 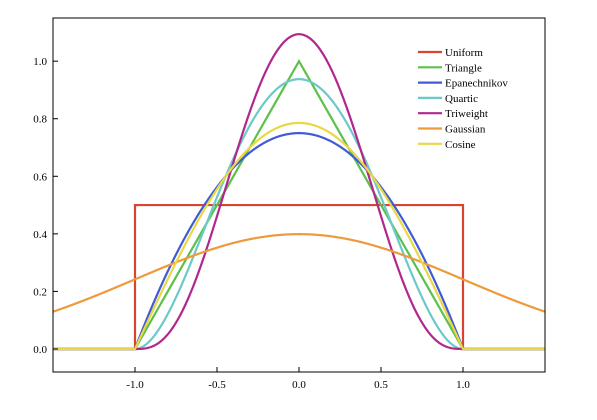 What do you see at coordinates (463, 68) in the screenshot?
I see `legend-label-triangle: Triangle` at bounding box center [463, 68].